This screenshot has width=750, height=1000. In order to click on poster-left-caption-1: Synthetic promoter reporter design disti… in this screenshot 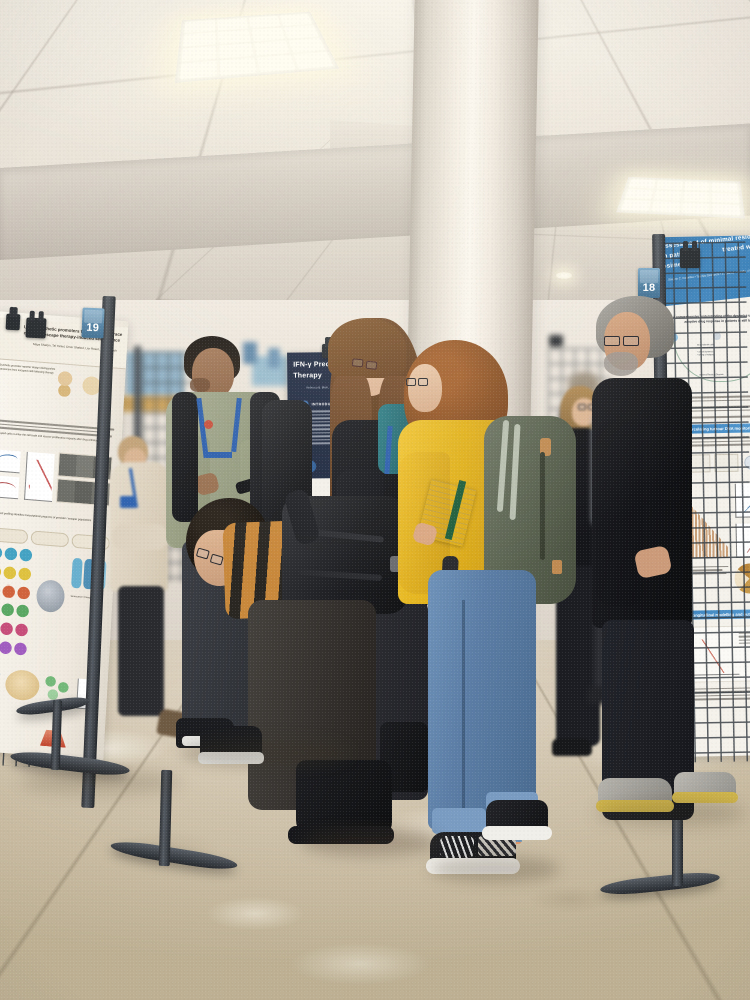, I will do `click(28, 369)`.